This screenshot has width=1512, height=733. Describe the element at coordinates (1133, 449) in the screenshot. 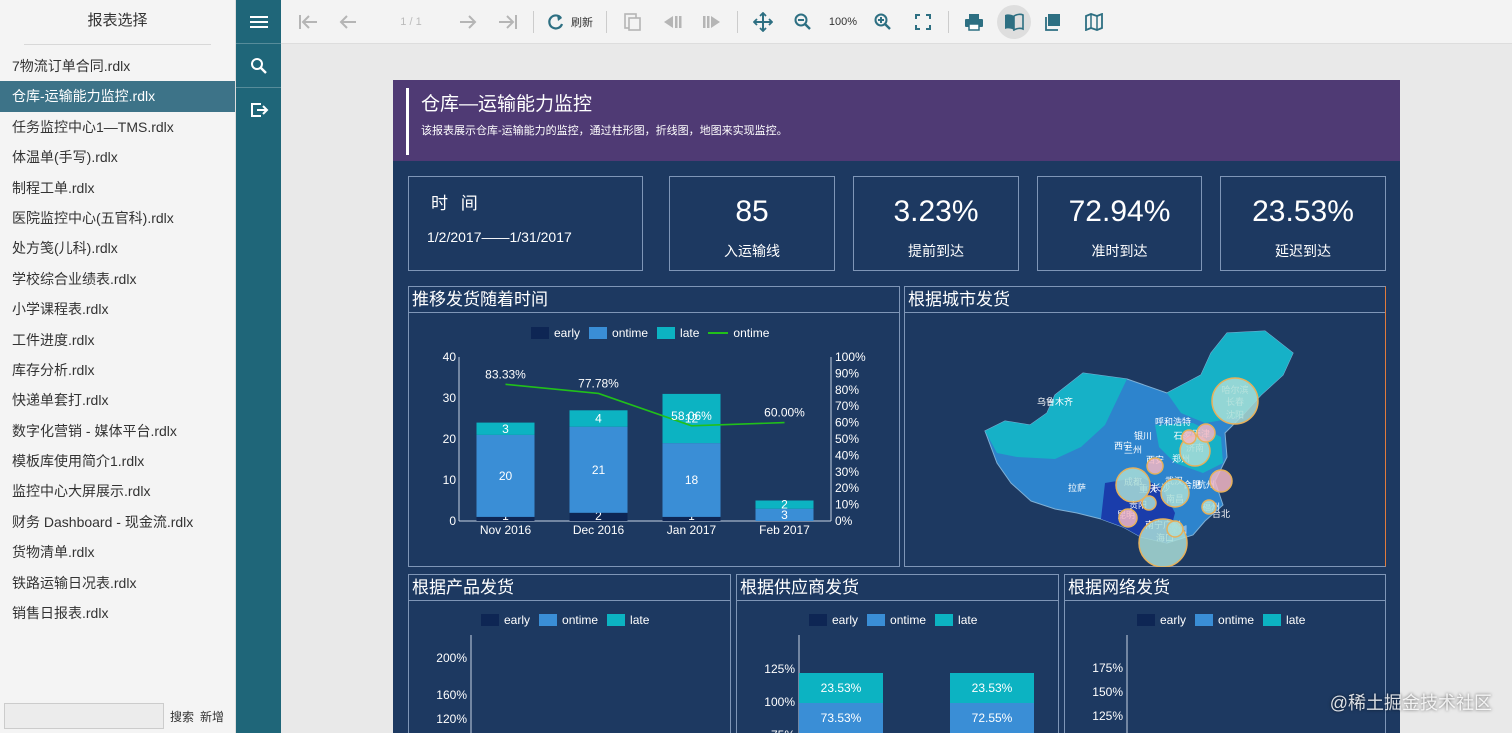

I see `city-label: 兰州` at that location.